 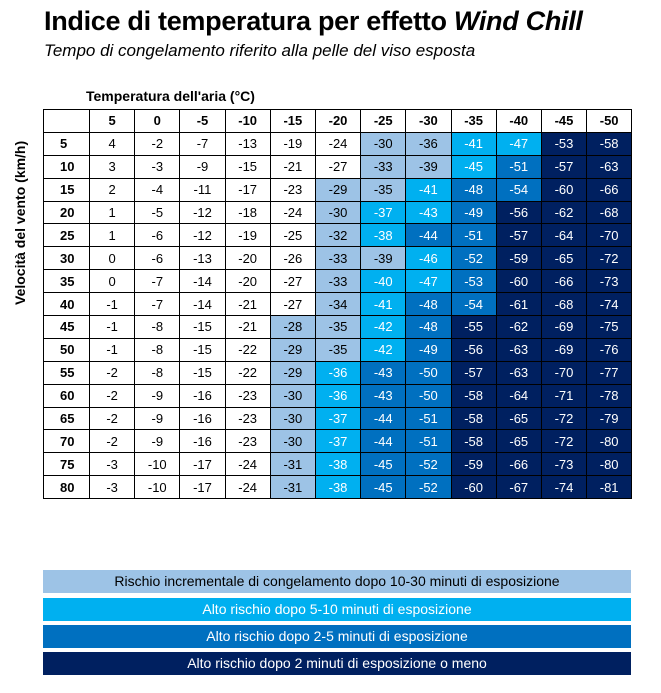 What do you see at coordinates (247, 304) in the screenshot?
I see `wind-chill-cell: -21` at bounding box center [247, 304].